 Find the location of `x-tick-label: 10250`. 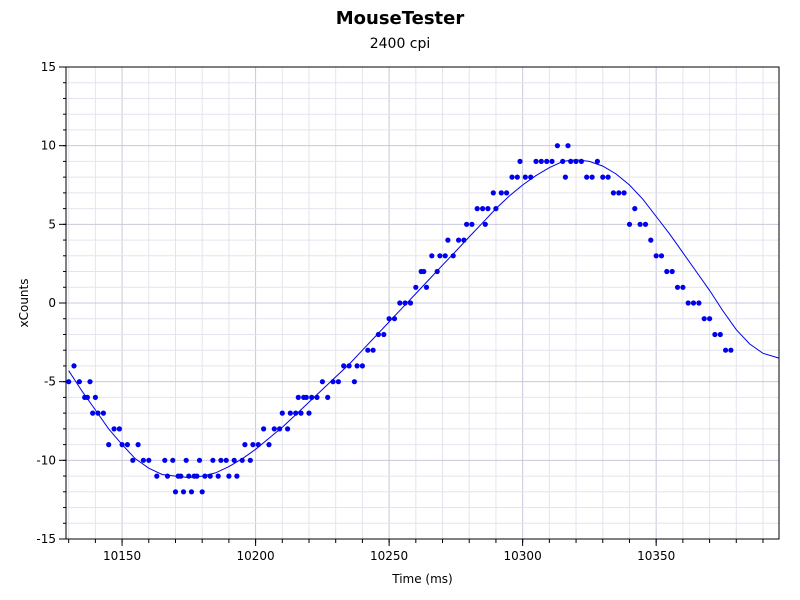

x-tick-label: 10250 is located at coordinates (389, 556).